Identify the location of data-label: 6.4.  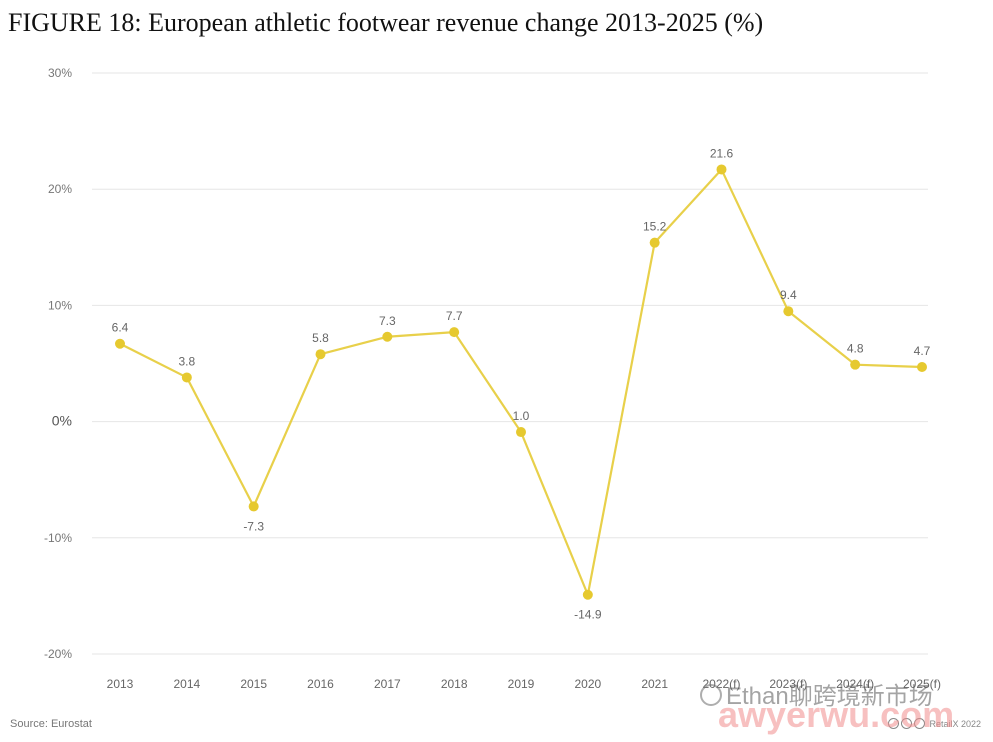
(120, 328).